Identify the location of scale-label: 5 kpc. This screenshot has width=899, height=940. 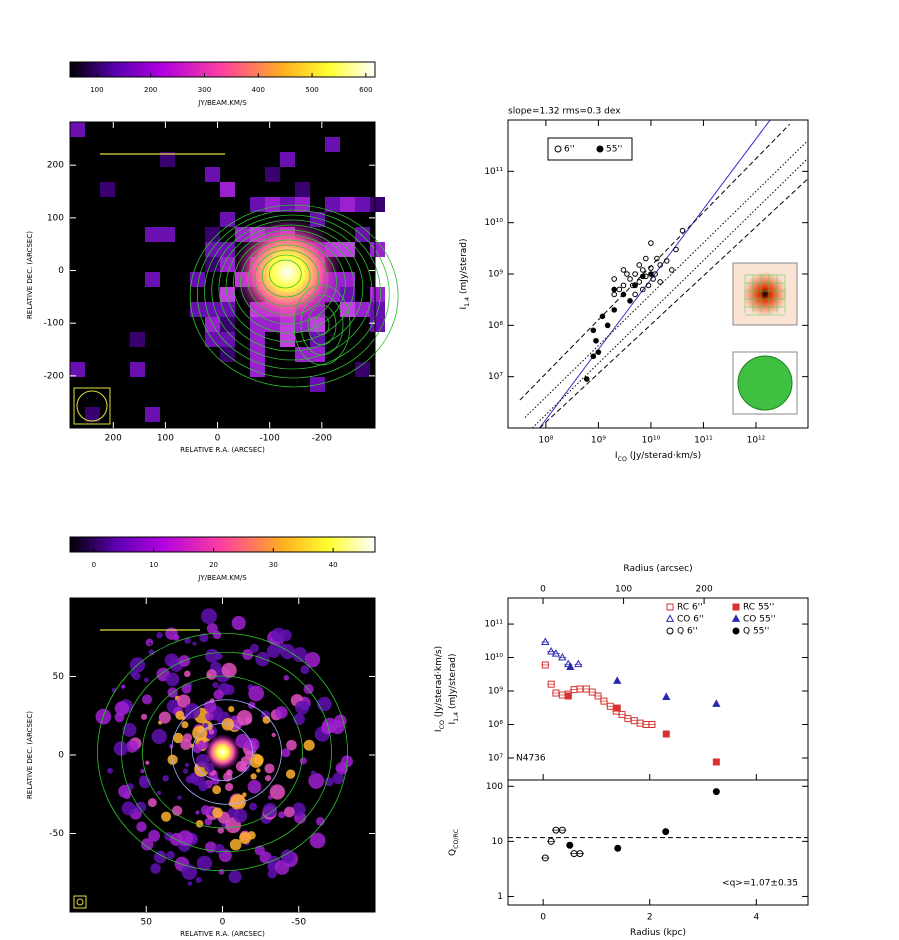
(159, 170).